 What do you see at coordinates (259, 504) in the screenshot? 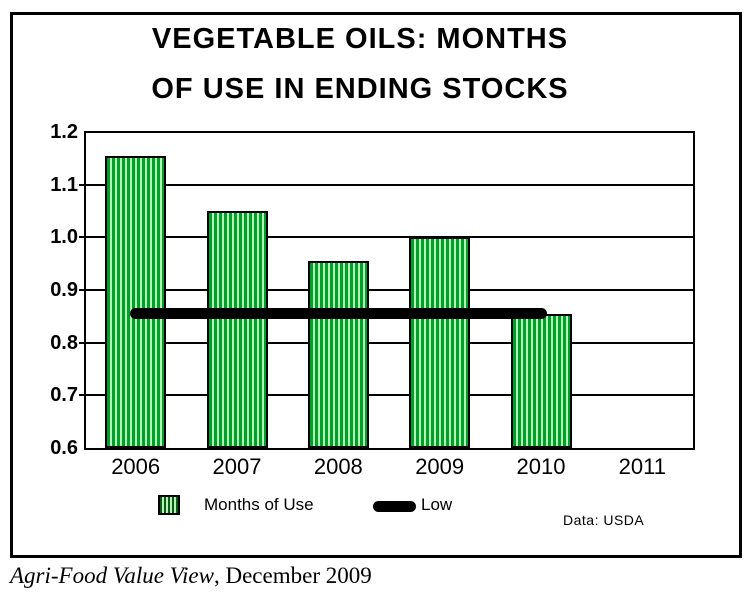
I see `legend-months-of-use-label: Months of Use` at bounding box center [259, 504].